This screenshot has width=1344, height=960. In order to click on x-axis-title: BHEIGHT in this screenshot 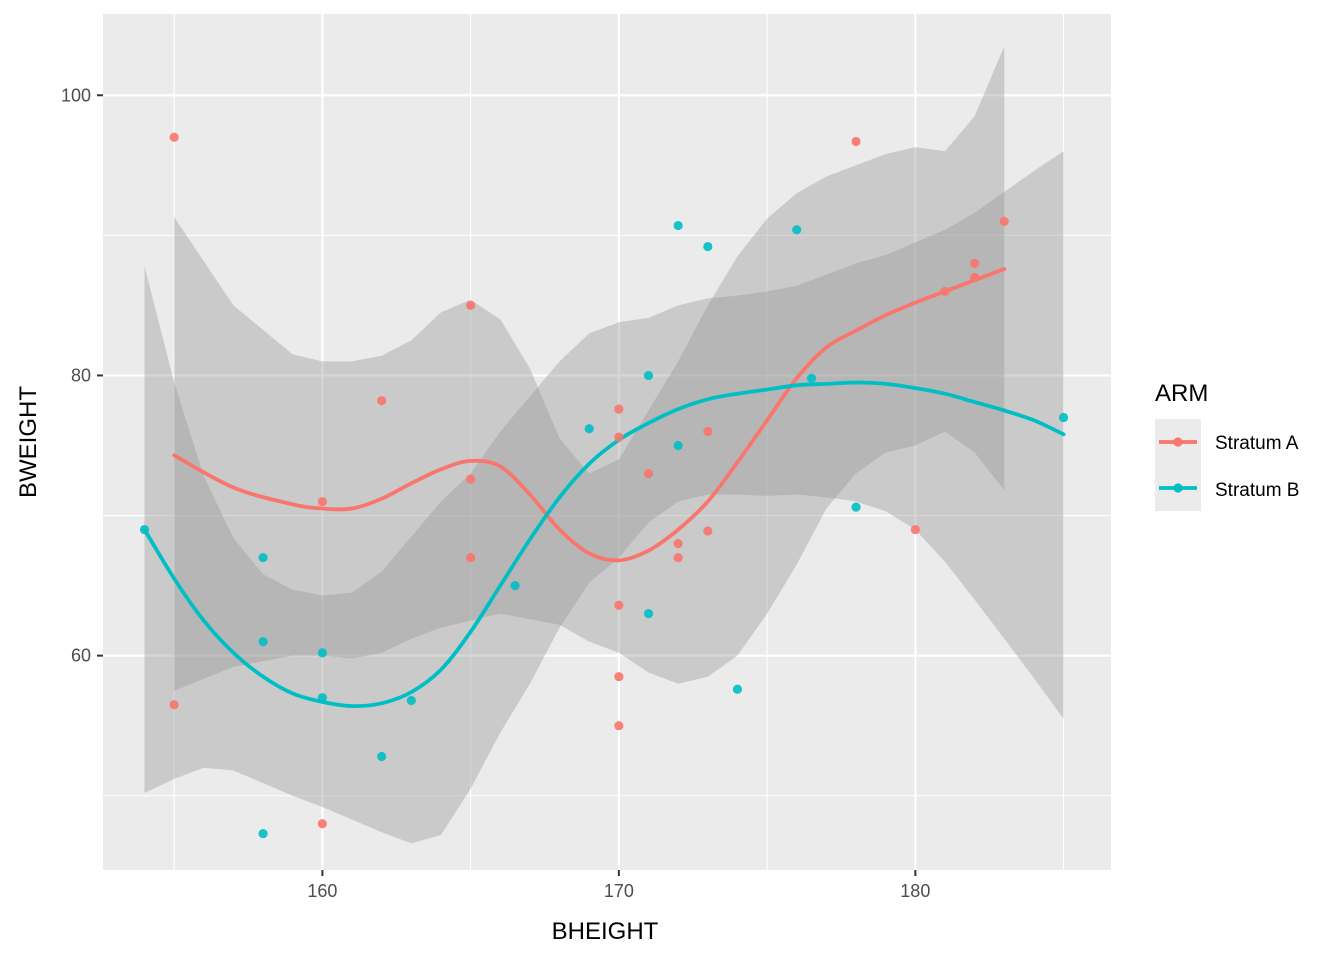, I will do `click(605, 931)`.